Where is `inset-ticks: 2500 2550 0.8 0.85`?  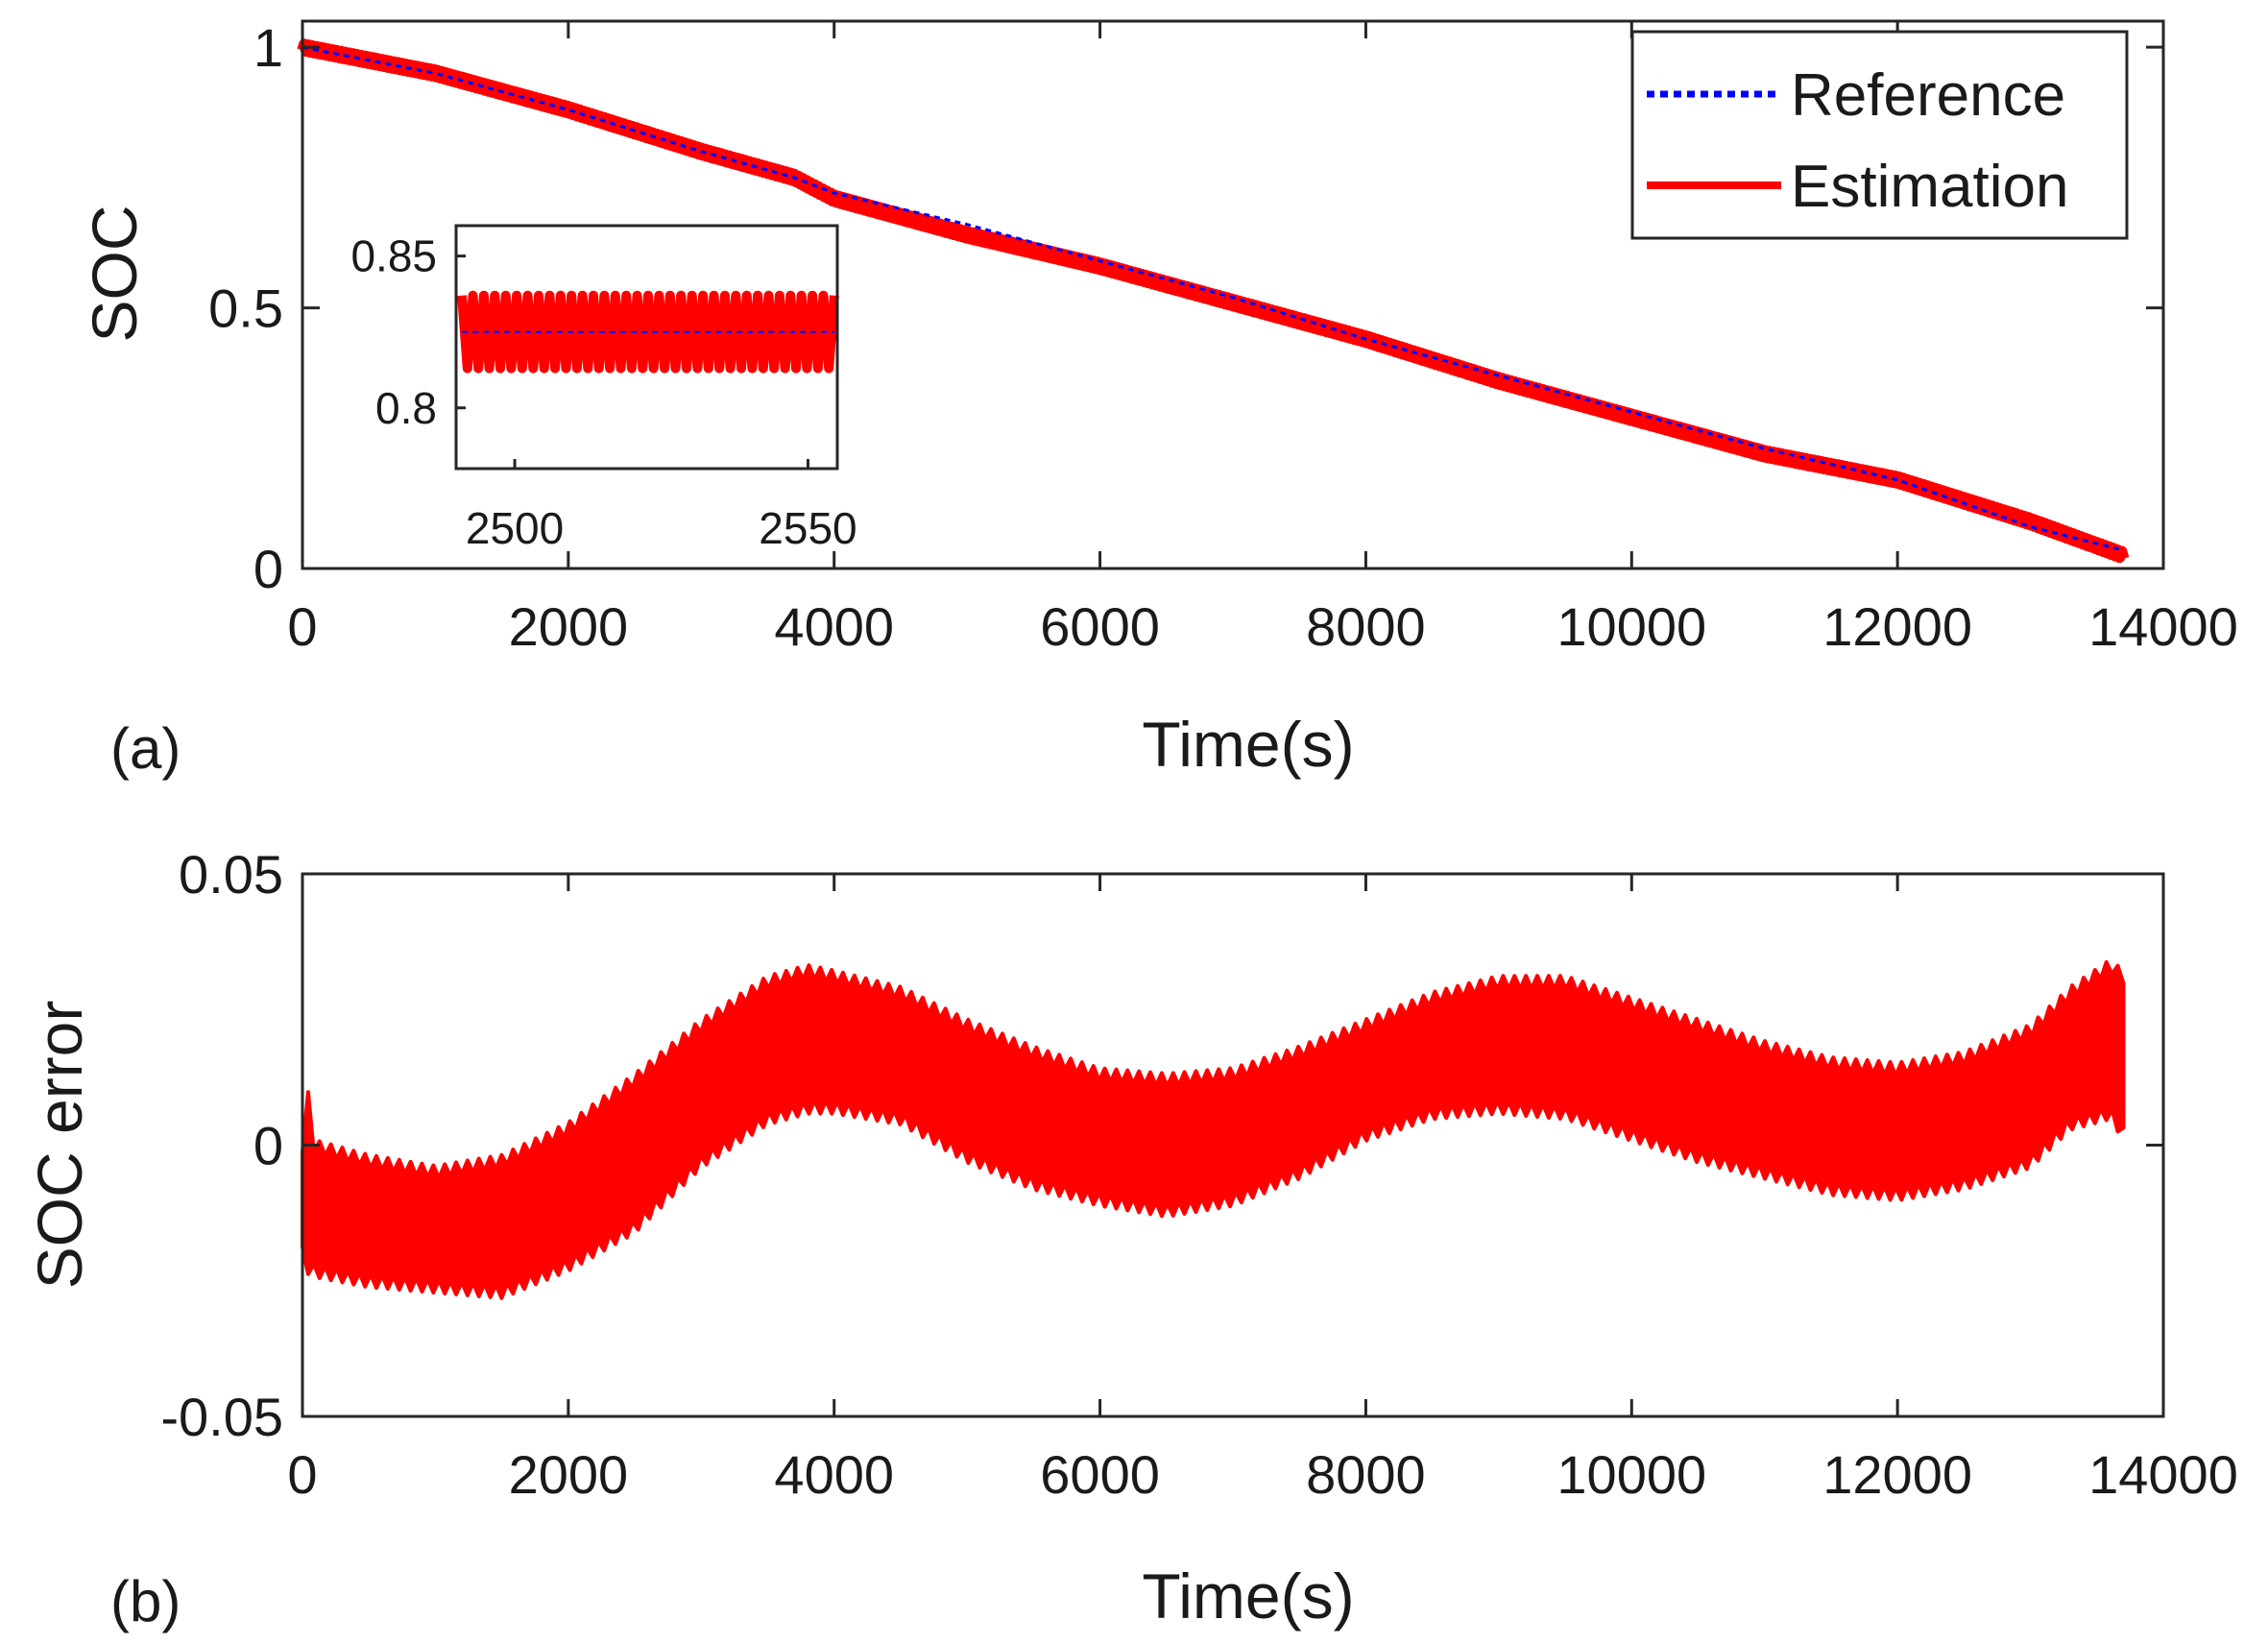
inset-ticks: 2500 2550 0.8 0.85 is located at coordinates (603, 392).